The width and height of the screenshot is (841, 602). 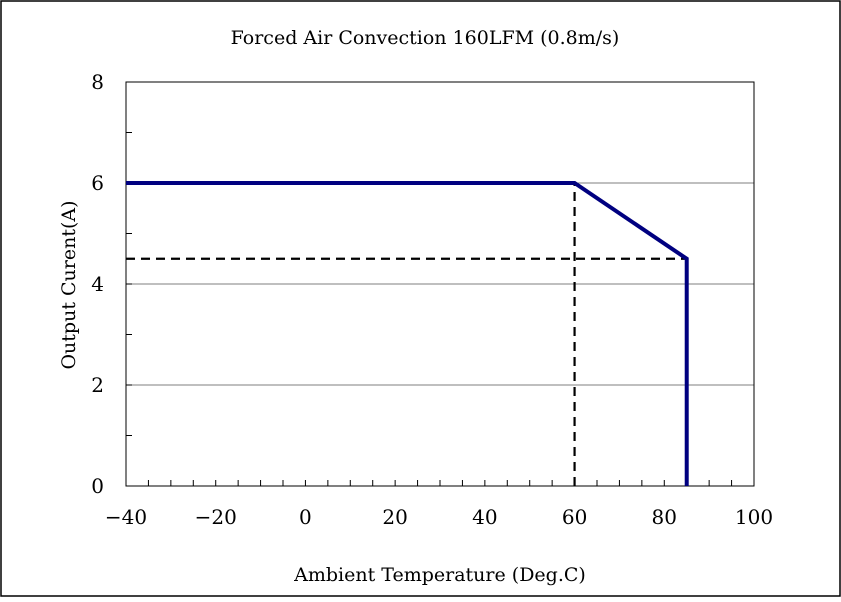 I want to click on x-tick-label: 40, so click(x=484, y=517).